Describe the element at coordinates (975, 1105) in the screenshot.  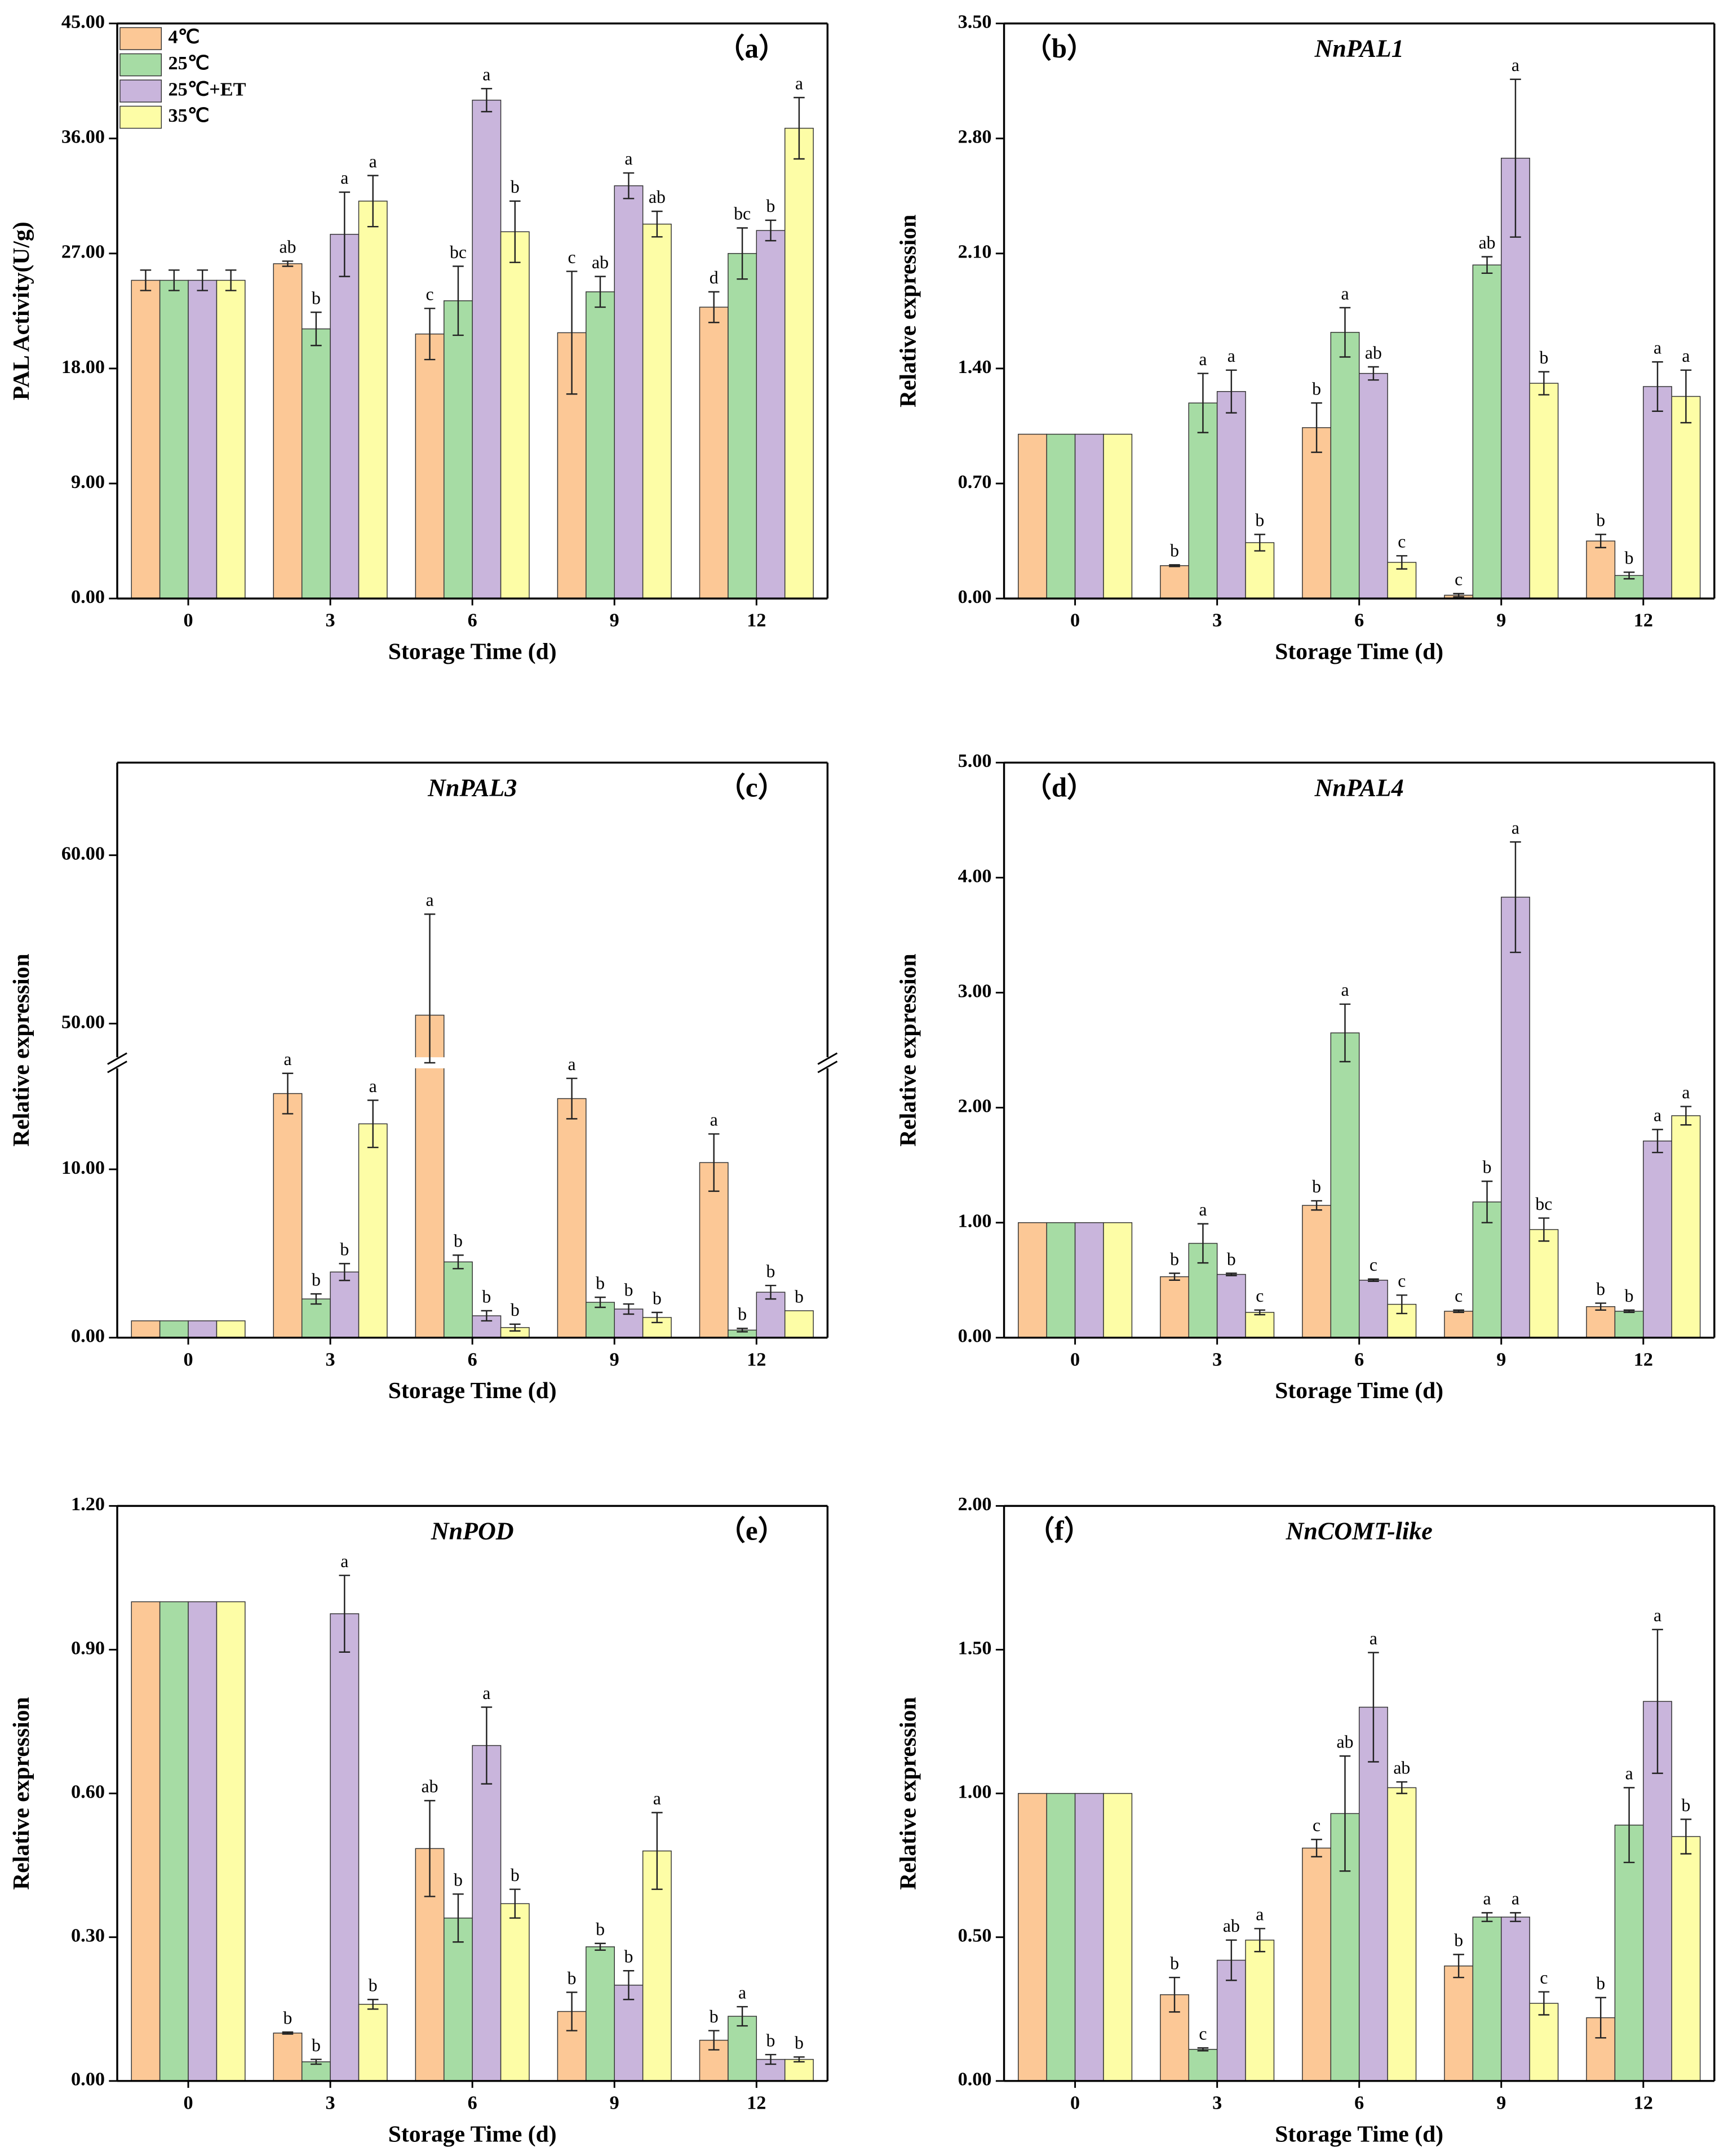
I see `y-tick-label: 2.00` at that location.